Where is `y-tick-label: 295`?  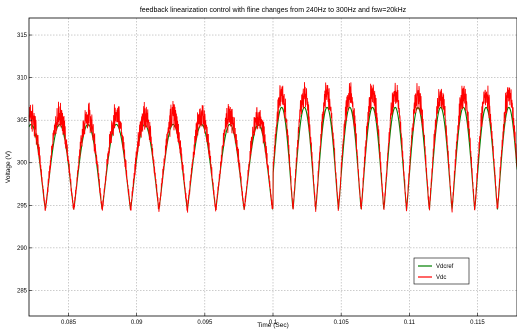
y-tick-label: 295 is located at coordinates (22, 206).